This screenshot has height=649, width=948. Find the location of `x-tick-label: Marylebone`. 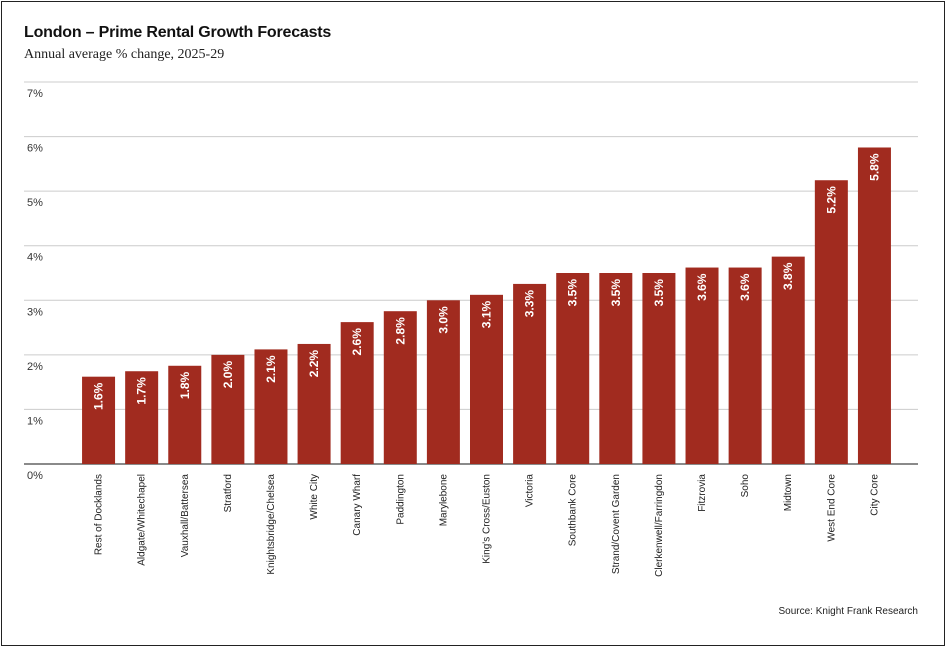

x-tick-label: Marylebone is located at coordinates (443, 500).